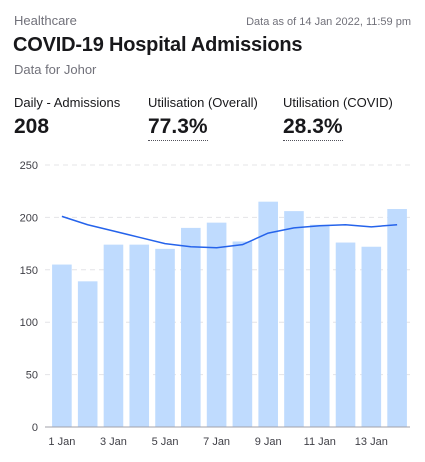 The image size is (425, 462). Describe the element at coordinates (32, 376) in the screenshot. I see `y-tick-label: 50` at that location.